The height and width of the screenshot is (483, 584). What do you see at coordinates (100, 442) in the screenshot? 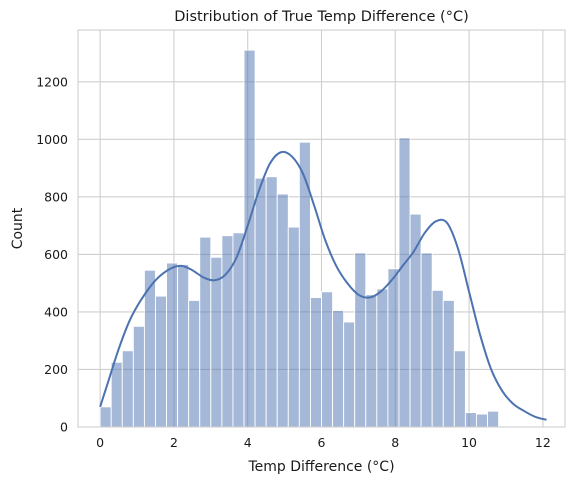
I see `x-tick-label: 0` at bounding box center [100, 442].